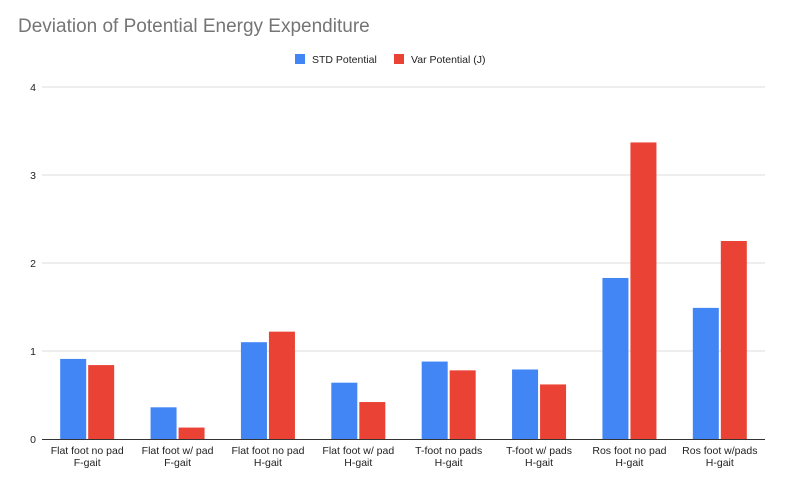 Image resolution: width=788 pixels, height=483 pixels. I want to click on legend-label: STD Potential, so click(344, 60).